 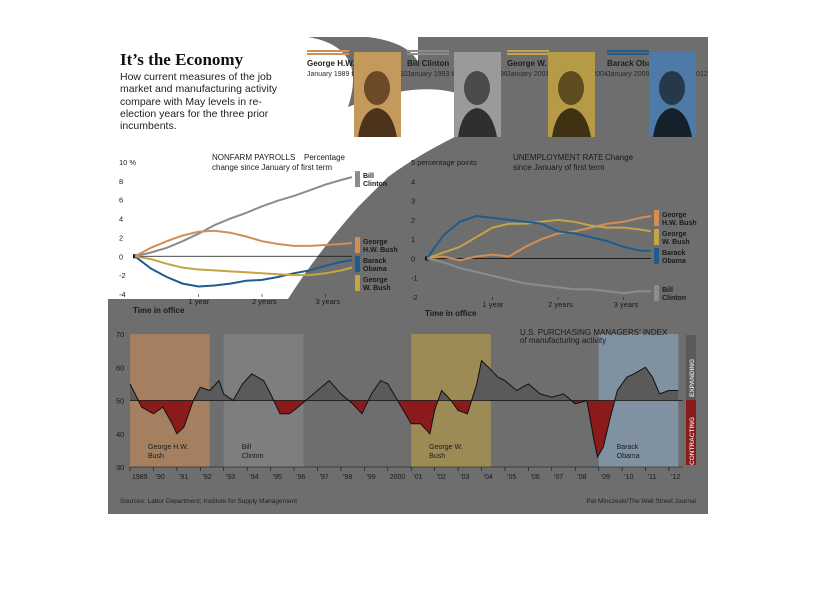 I want to click on y-tick-label: 60, so click(x=120, y=367).